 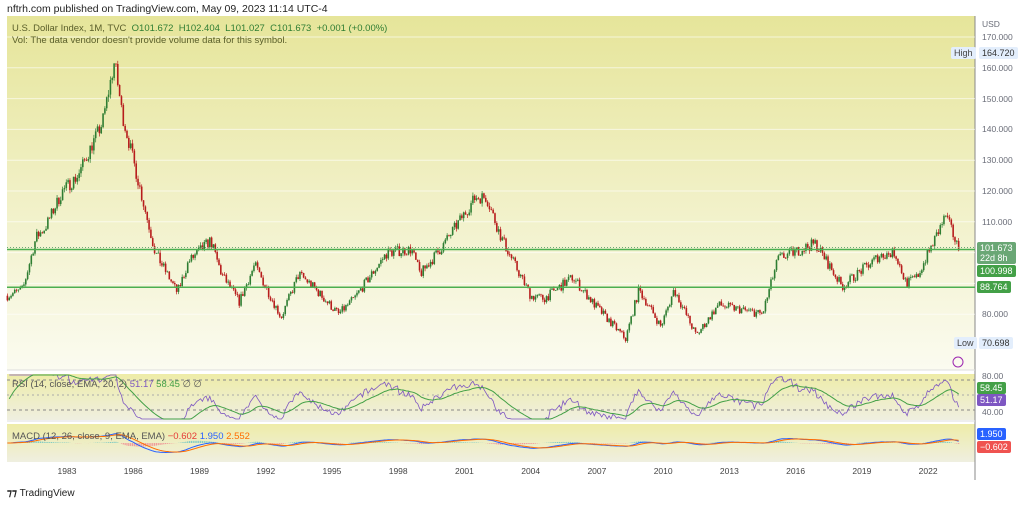 What do you see at coordinates (245, 28) in the screenshot?
I see `ohlc-low: L101.027` at bounding box center [245, 28].